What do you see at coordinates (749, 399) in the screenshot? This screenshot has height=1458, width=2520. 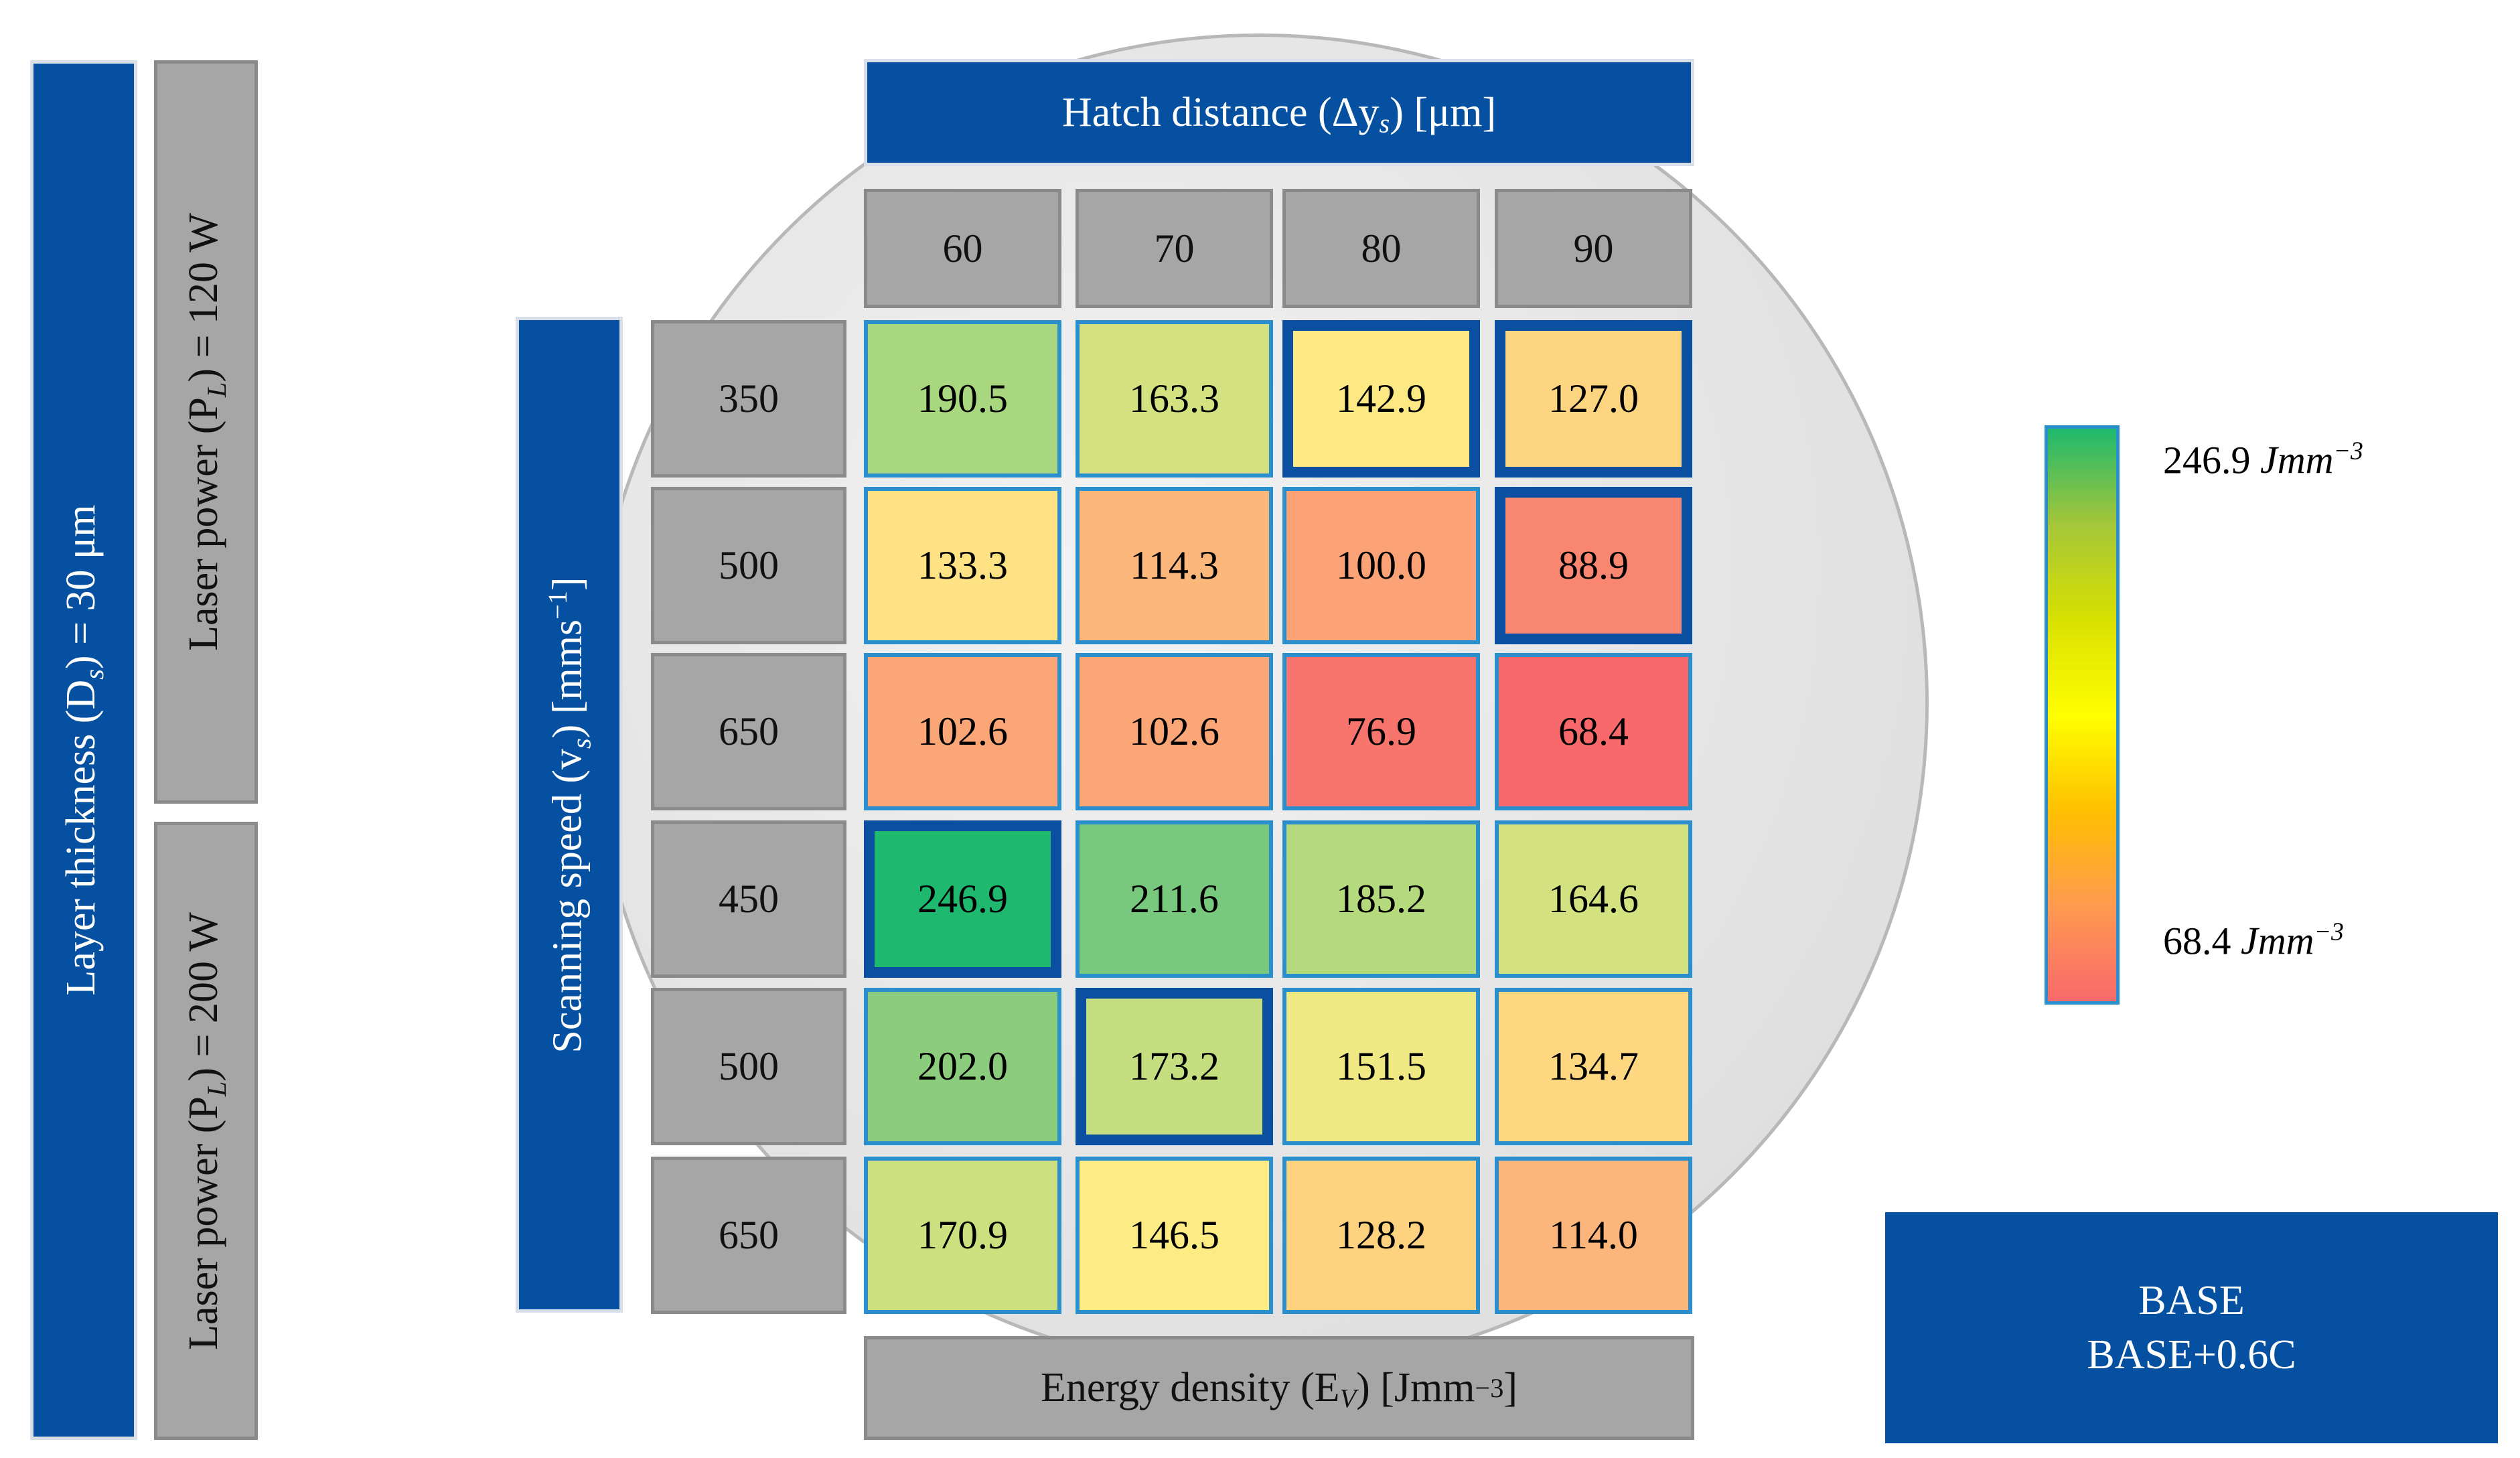 I see `speed-value-350: 350` at bounding box center [749, 399].